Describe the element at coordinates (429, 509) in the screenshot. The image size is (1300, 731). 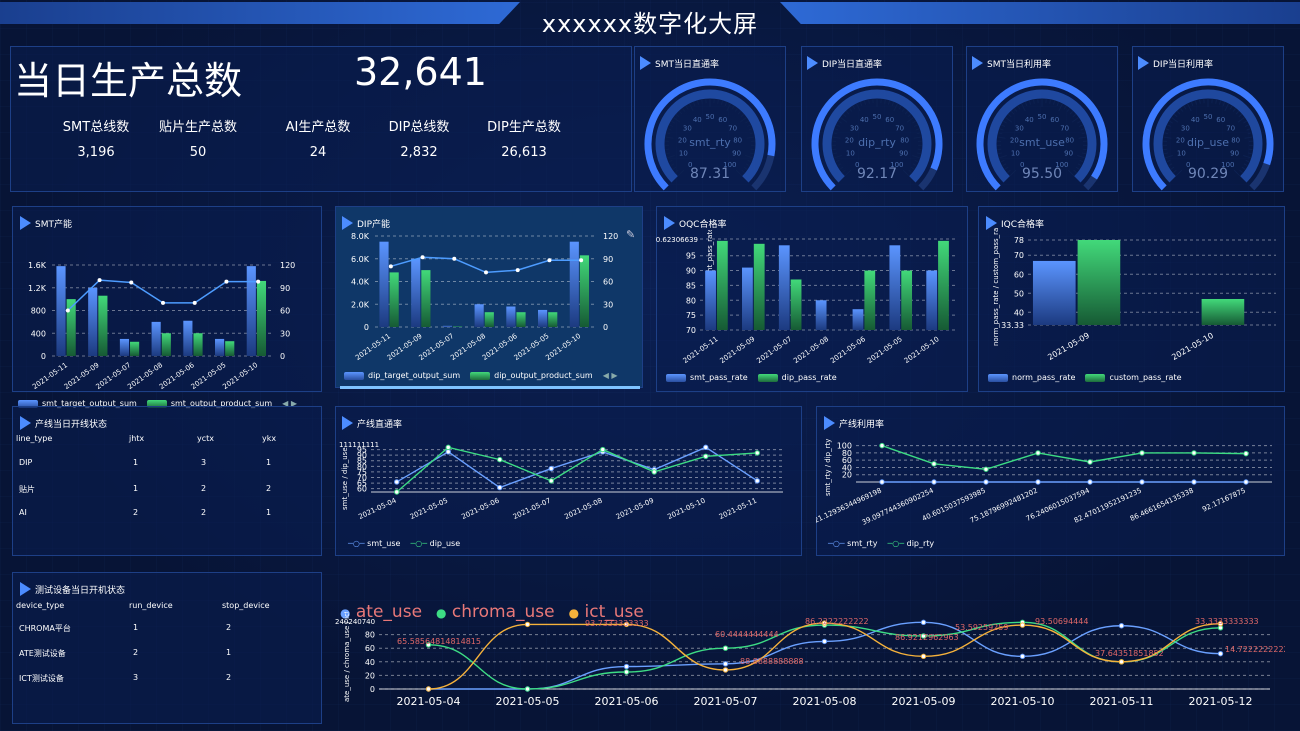
I see `x-tick-label: 2021-05-05` at that location.